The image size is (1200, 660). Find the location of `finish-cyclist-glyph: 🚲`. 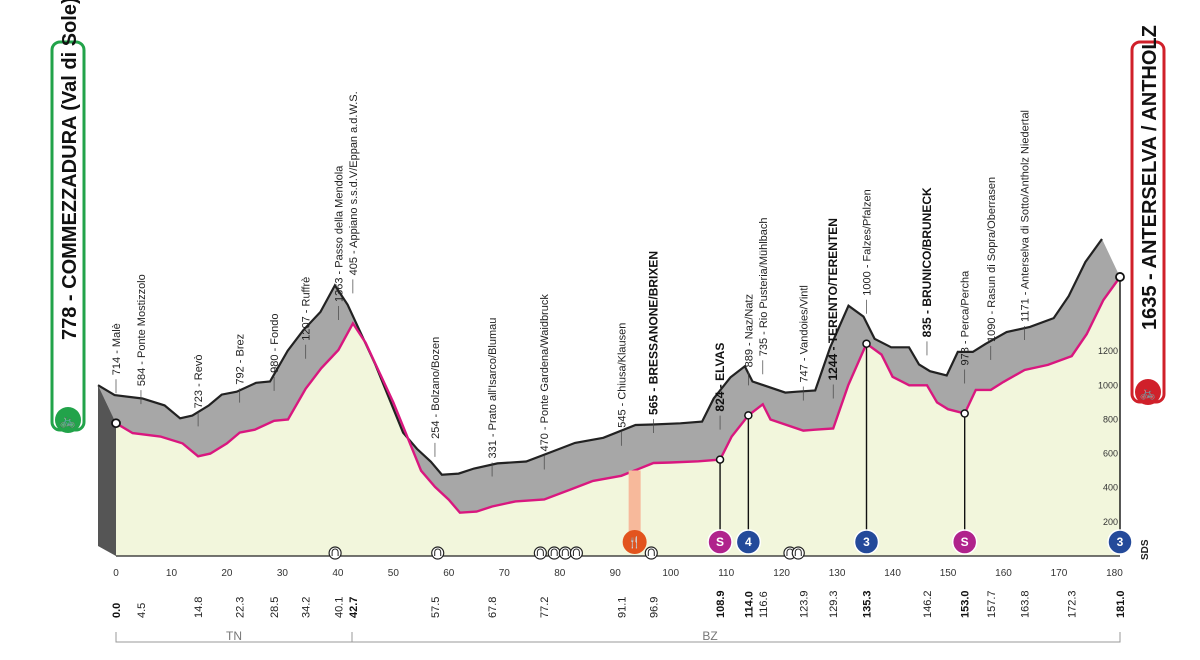

finish-cyclist-glyph: 🚲 is located at coordinates (1148, 392).